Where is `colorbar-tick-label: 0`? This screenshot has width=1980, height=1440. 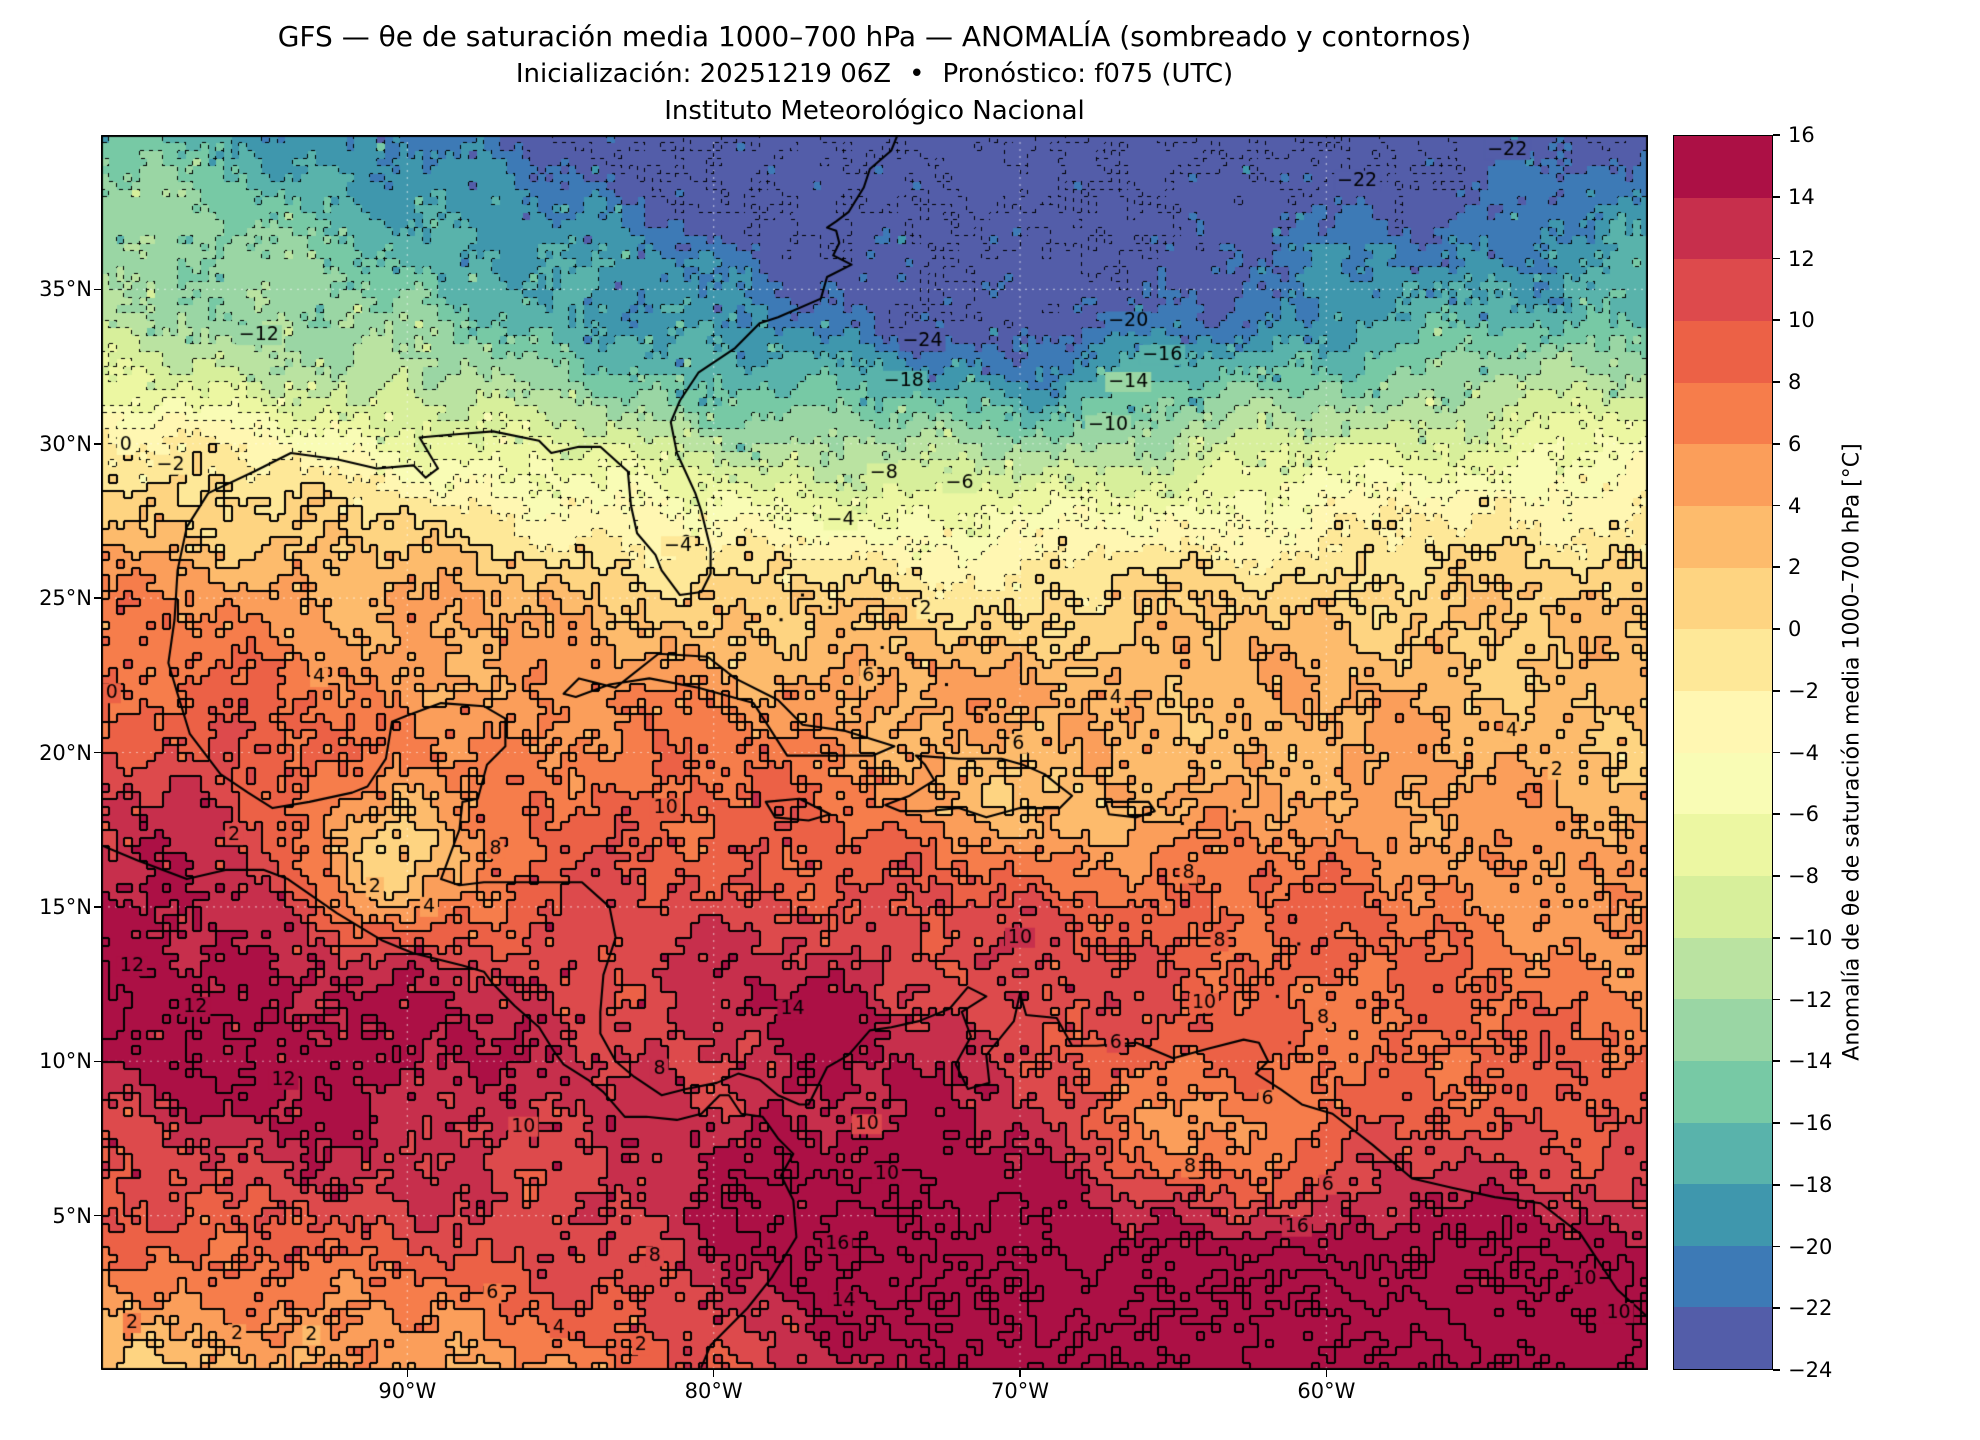 colorbar-tick-label: 0 is located at coordinates (1795, 629).